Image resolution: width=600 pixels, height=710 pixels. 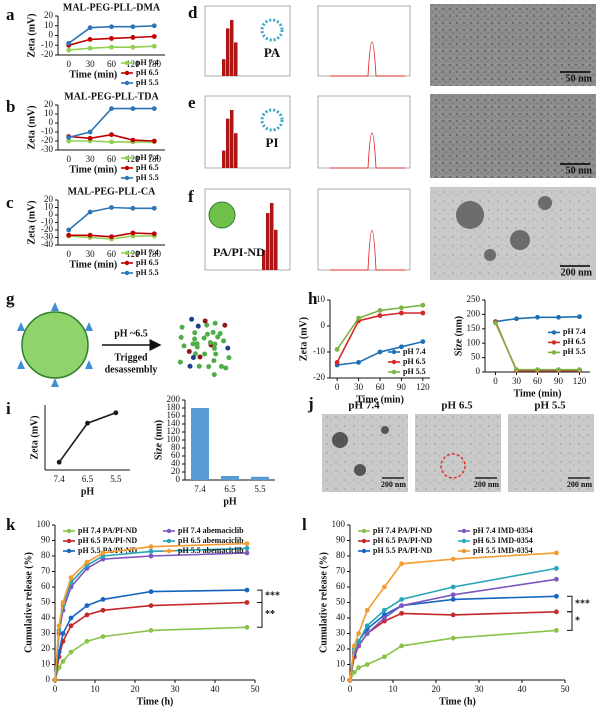 I want to click on x-tick-label: 6.5, so click(x=88, y=479).